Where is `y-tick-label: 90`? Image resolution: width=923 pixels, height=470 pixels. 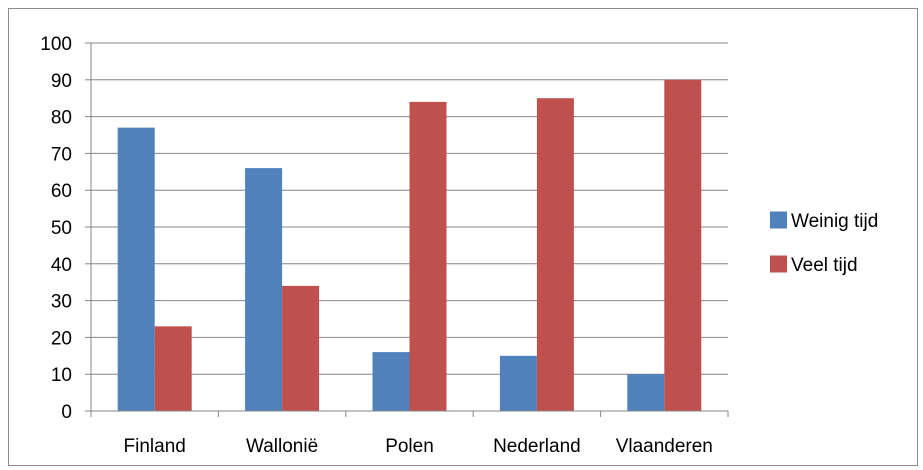 y-tick-label: 90 is located at coordinates (61, 81).